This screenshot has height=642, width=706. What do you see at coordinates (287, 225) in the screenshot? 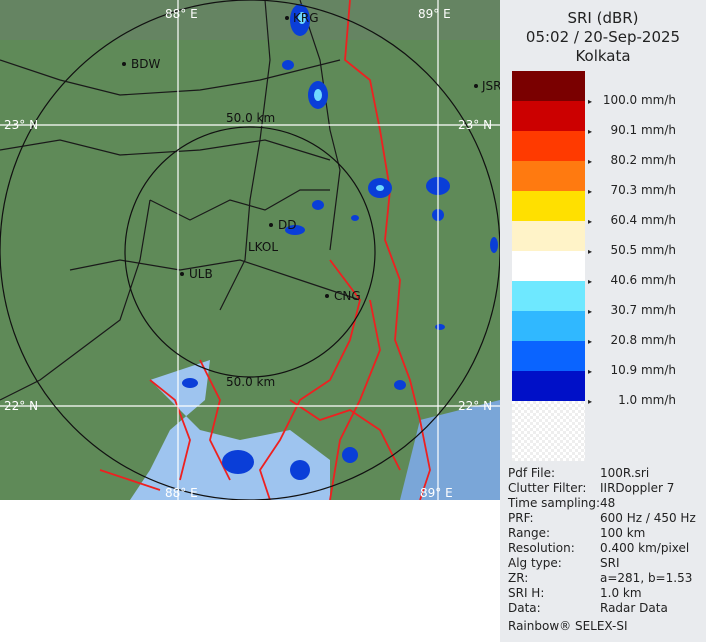
I see `city-label: DD` at bounding box center [287, 225].